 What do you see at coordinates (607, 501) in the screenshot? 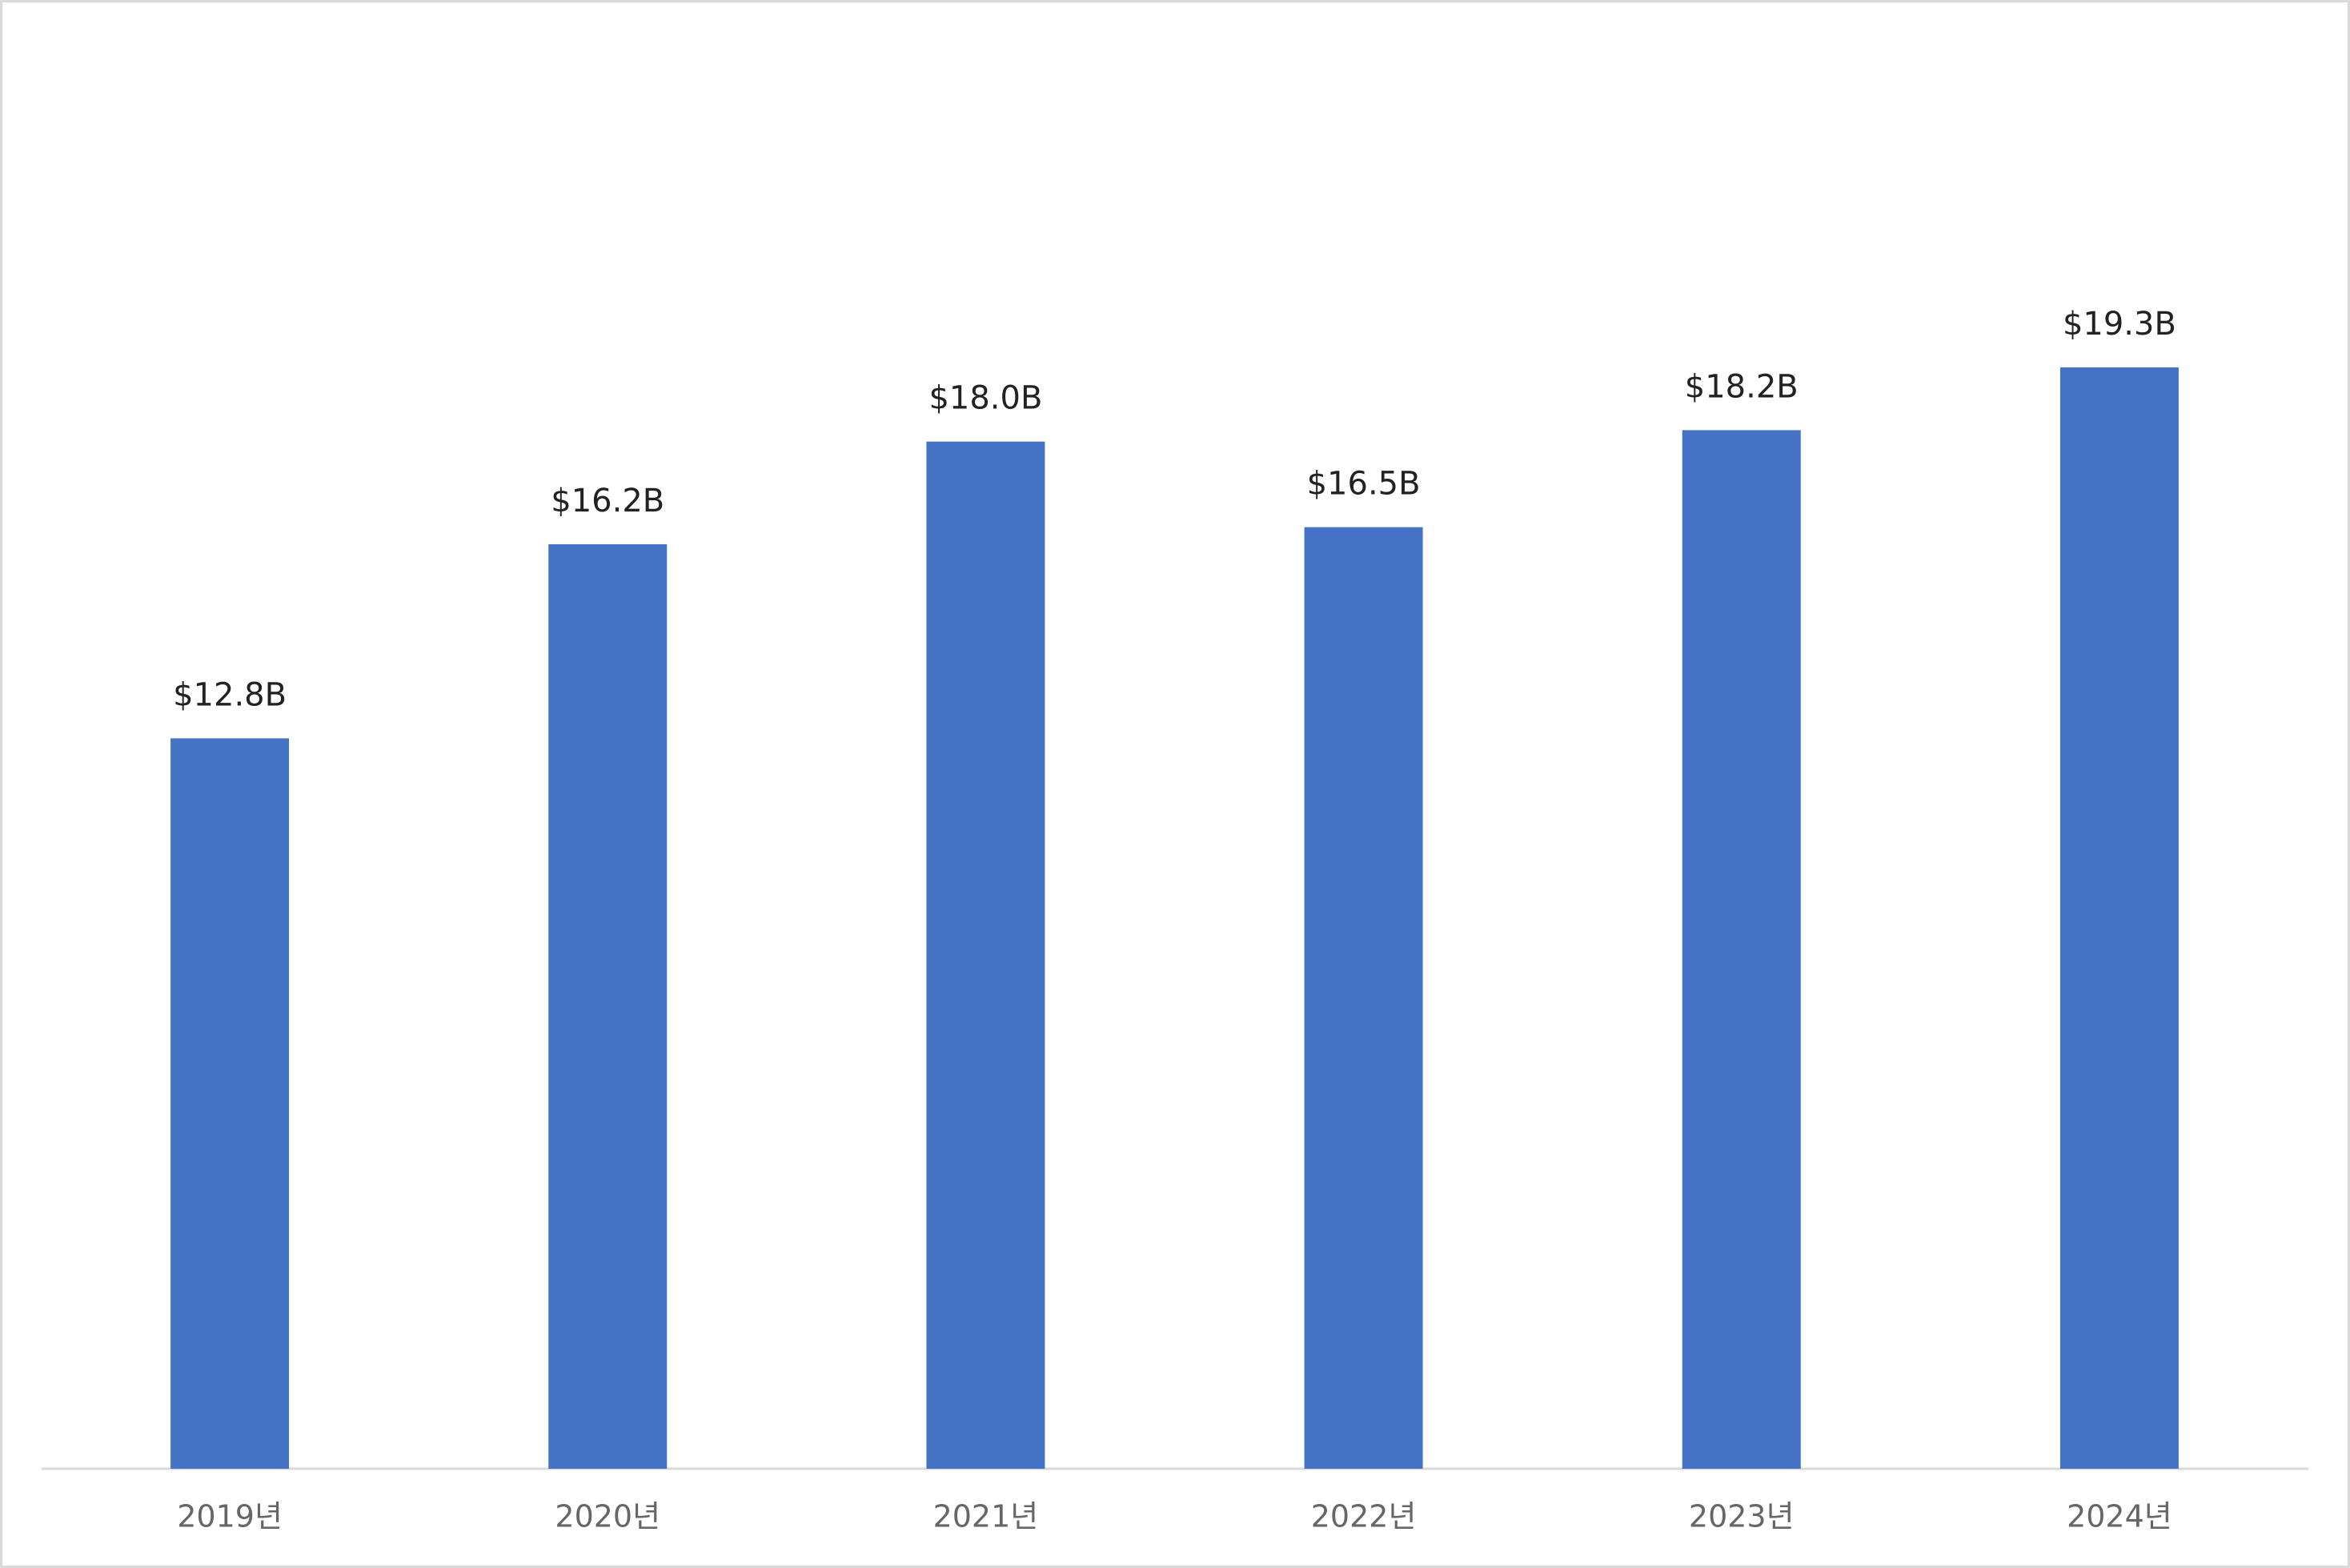
I see `data-label: $16.2B` at bounding box center [607, 501].